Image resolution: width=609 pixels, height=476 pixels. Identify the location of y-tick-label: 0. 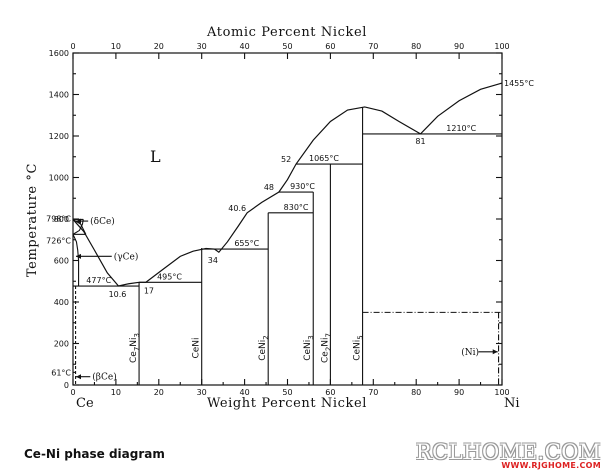
(66, 385).